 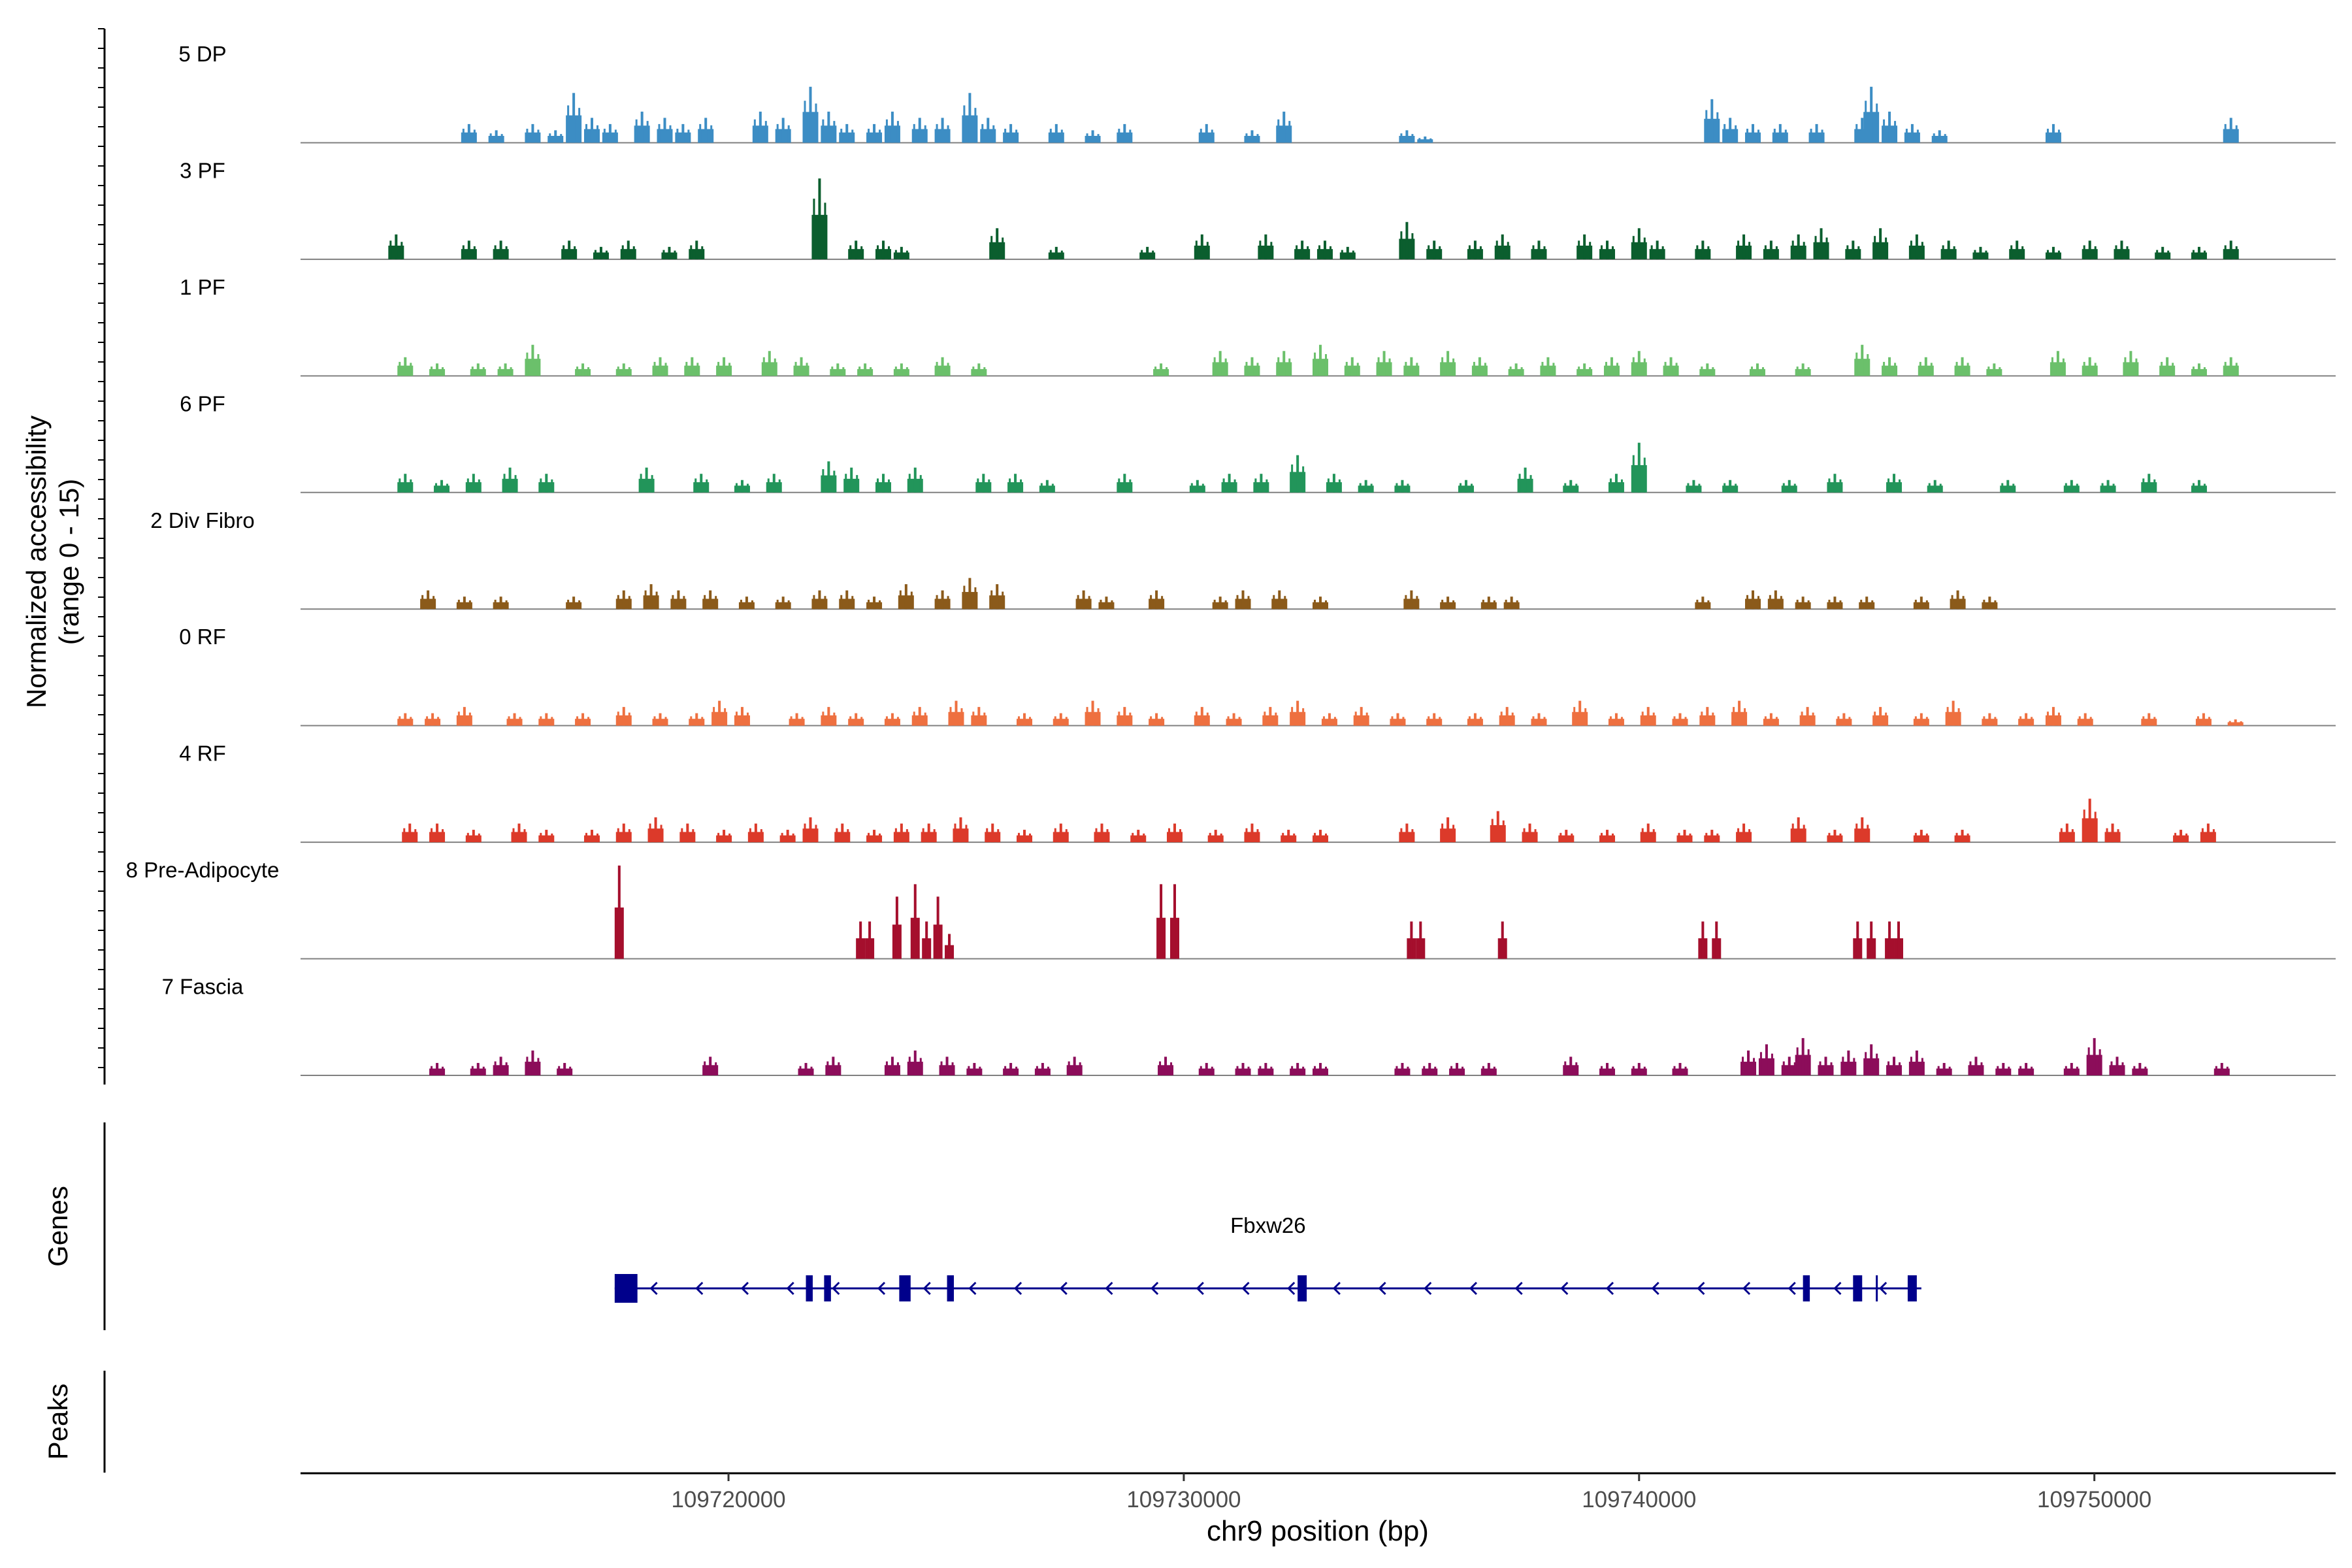 I want to click on y-title-line1: Normalized accessibility, so click(x=36, y=562).